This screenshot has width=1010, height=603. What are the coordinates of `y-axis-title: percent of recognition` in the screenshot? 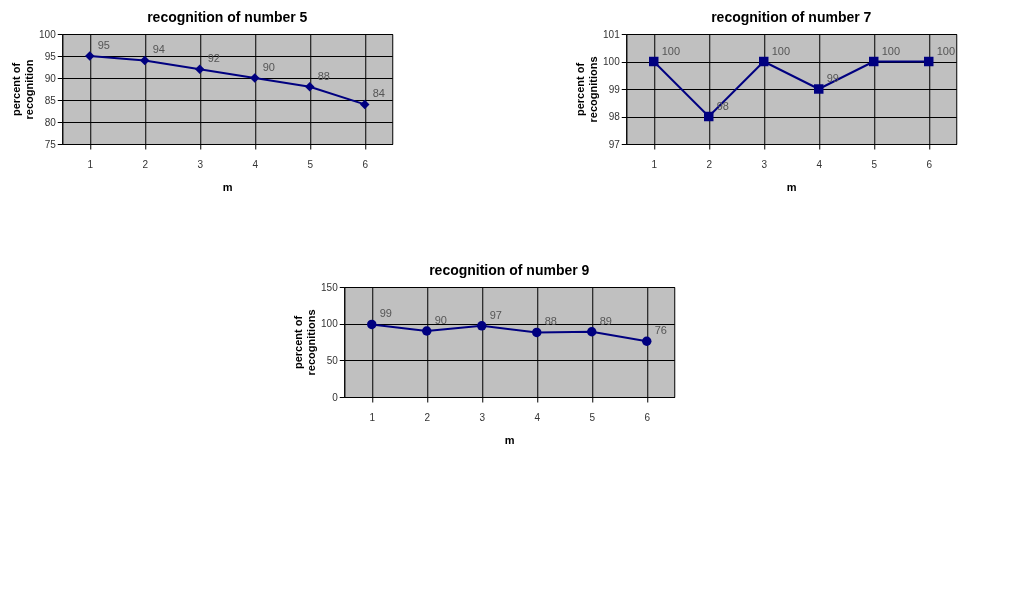 It's located at (23, 89).